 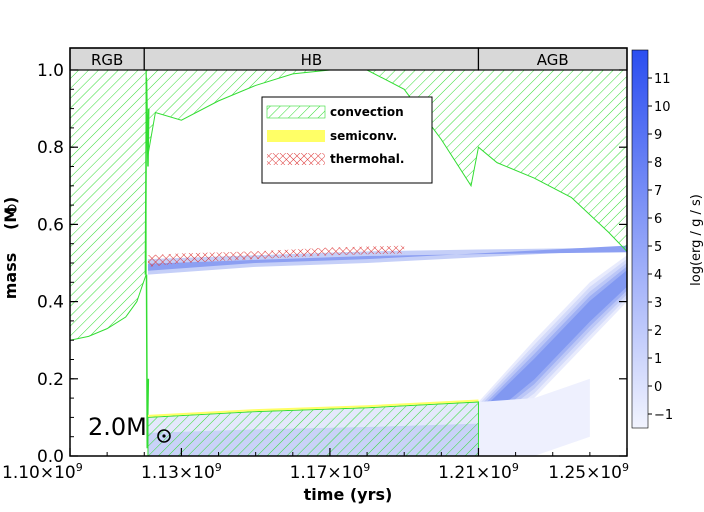 What do you see at coordinates (553, 60) in the screenshot?
I see `phase-agb-label: AGB` at bounding box center [553, 60].